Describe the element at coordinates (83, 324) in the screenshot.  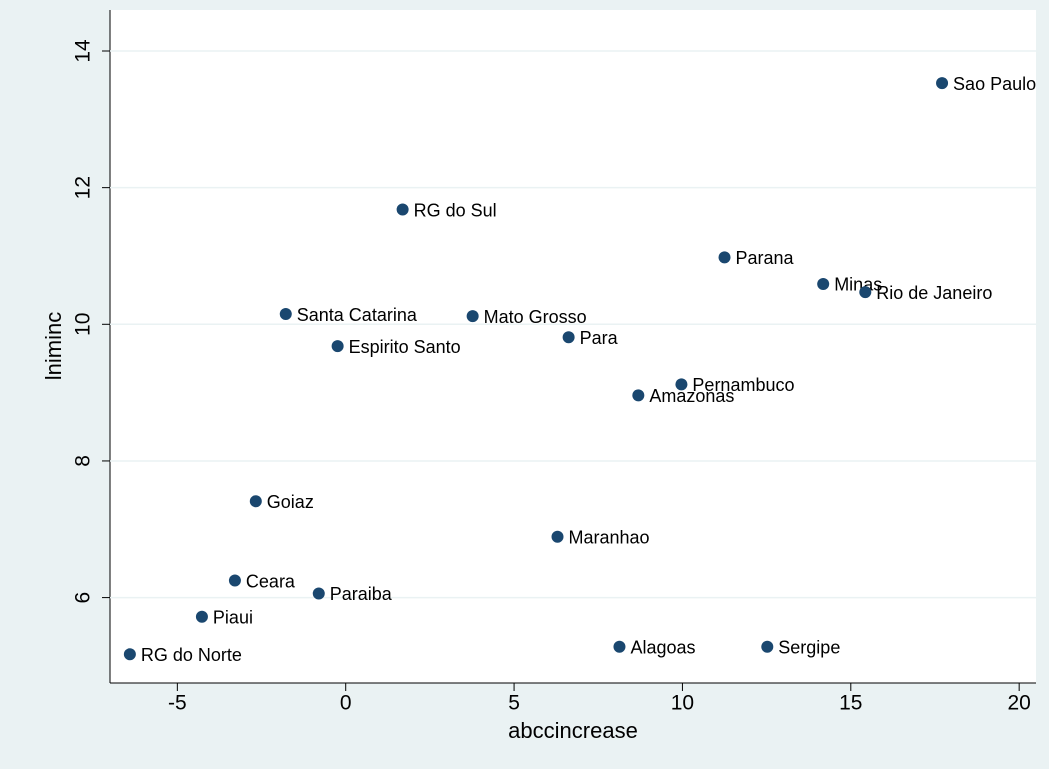
I see `y-tick-label: 10` at that location.